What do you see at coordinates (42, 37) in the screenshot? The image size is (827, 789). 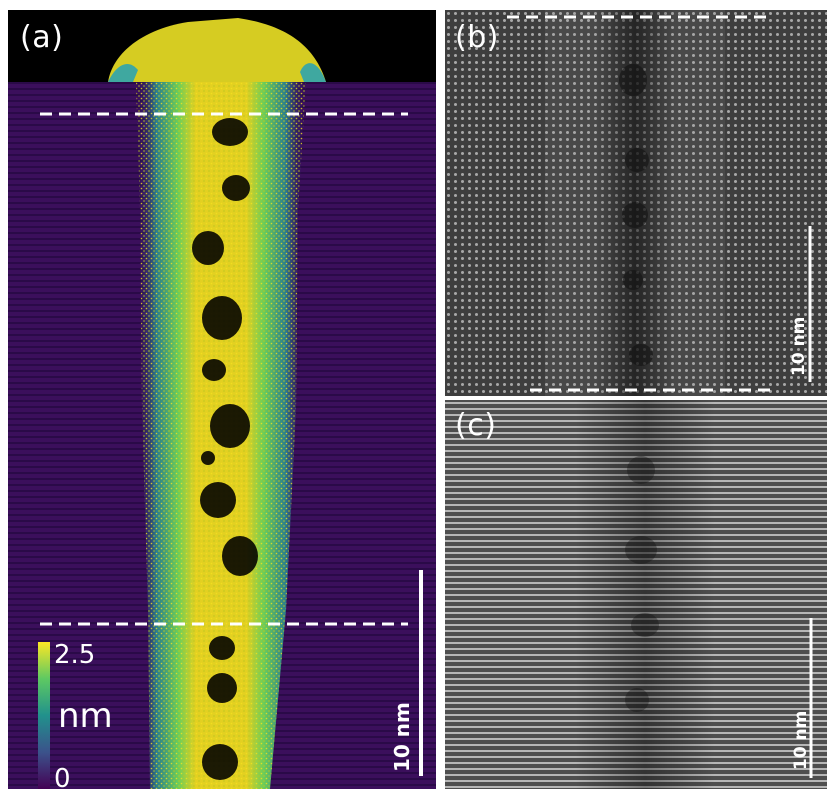 I see `panel-label-a: (a)` at bounding box center [42, 37].